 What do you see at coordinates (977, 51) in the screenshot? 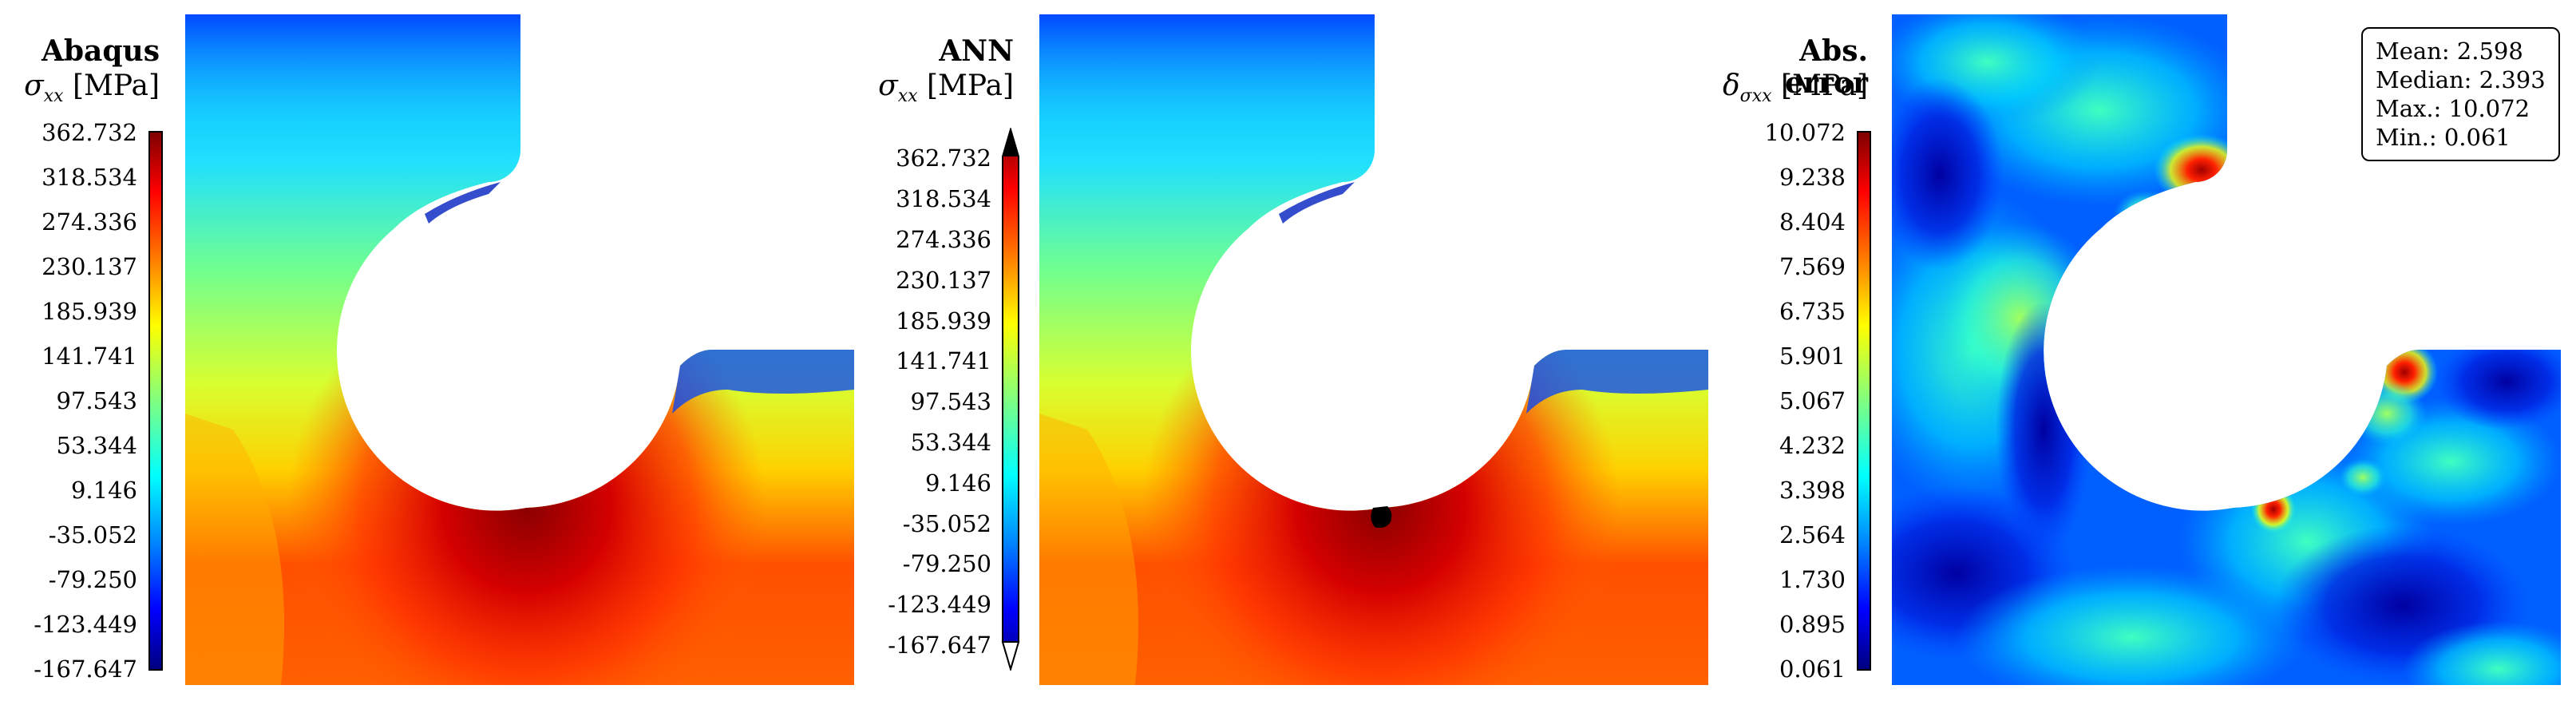
I see `panel-title: ANN` at bounding box center [977, 51].